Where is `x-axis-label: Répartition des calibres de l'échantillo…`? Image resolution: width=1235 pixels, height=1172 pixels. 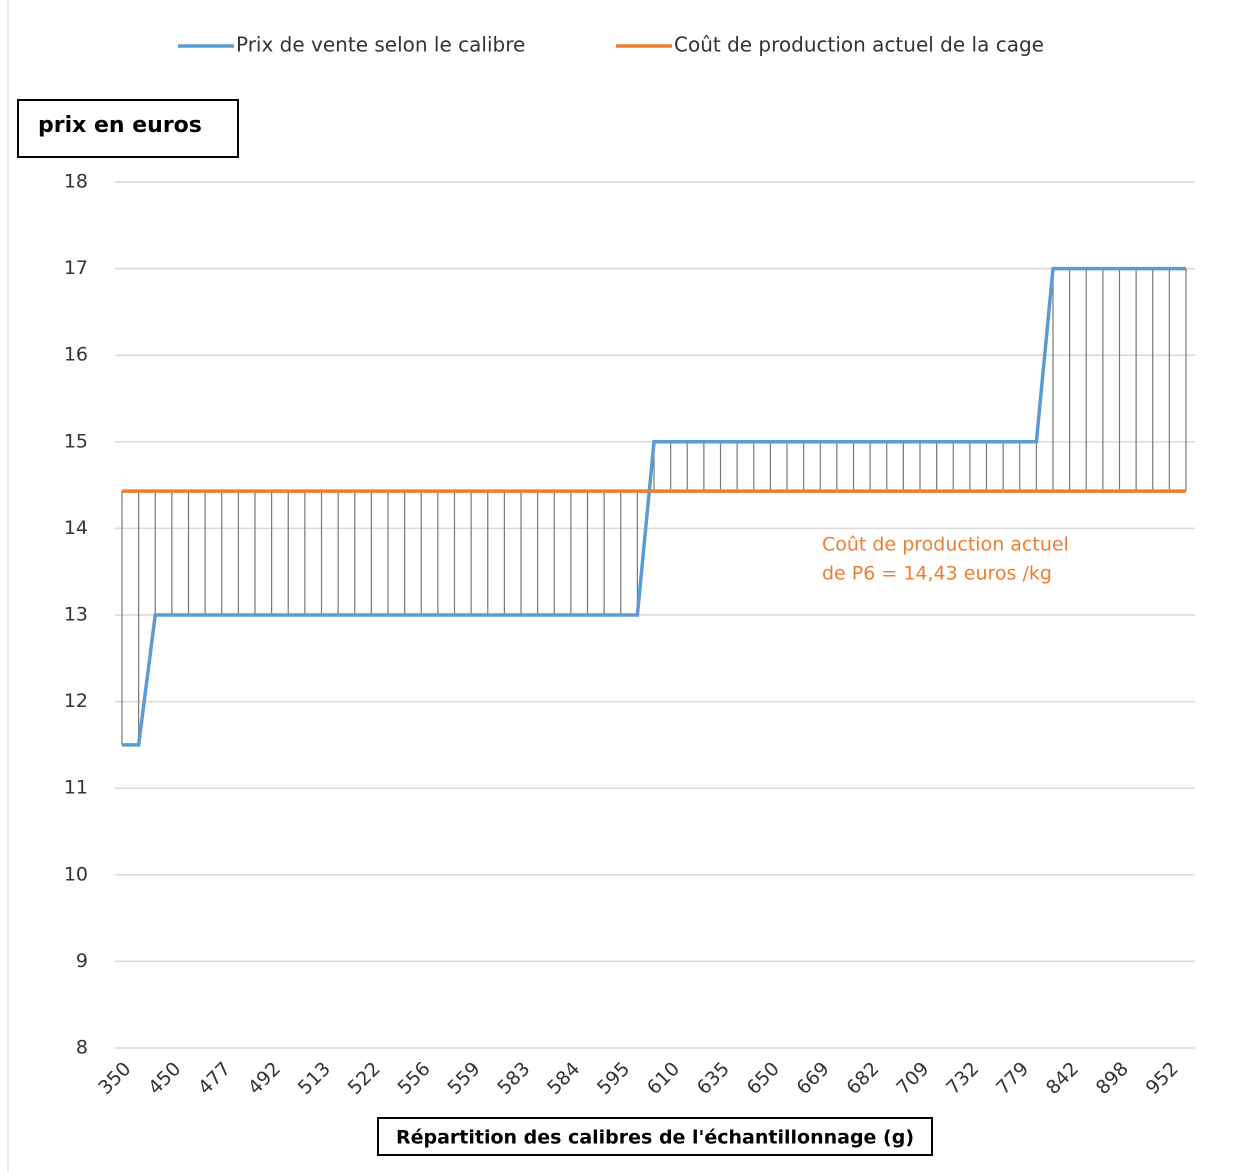 x-axis-label: Répartition des calibres de l'échantillo… is located at coordinates (655, 1138).